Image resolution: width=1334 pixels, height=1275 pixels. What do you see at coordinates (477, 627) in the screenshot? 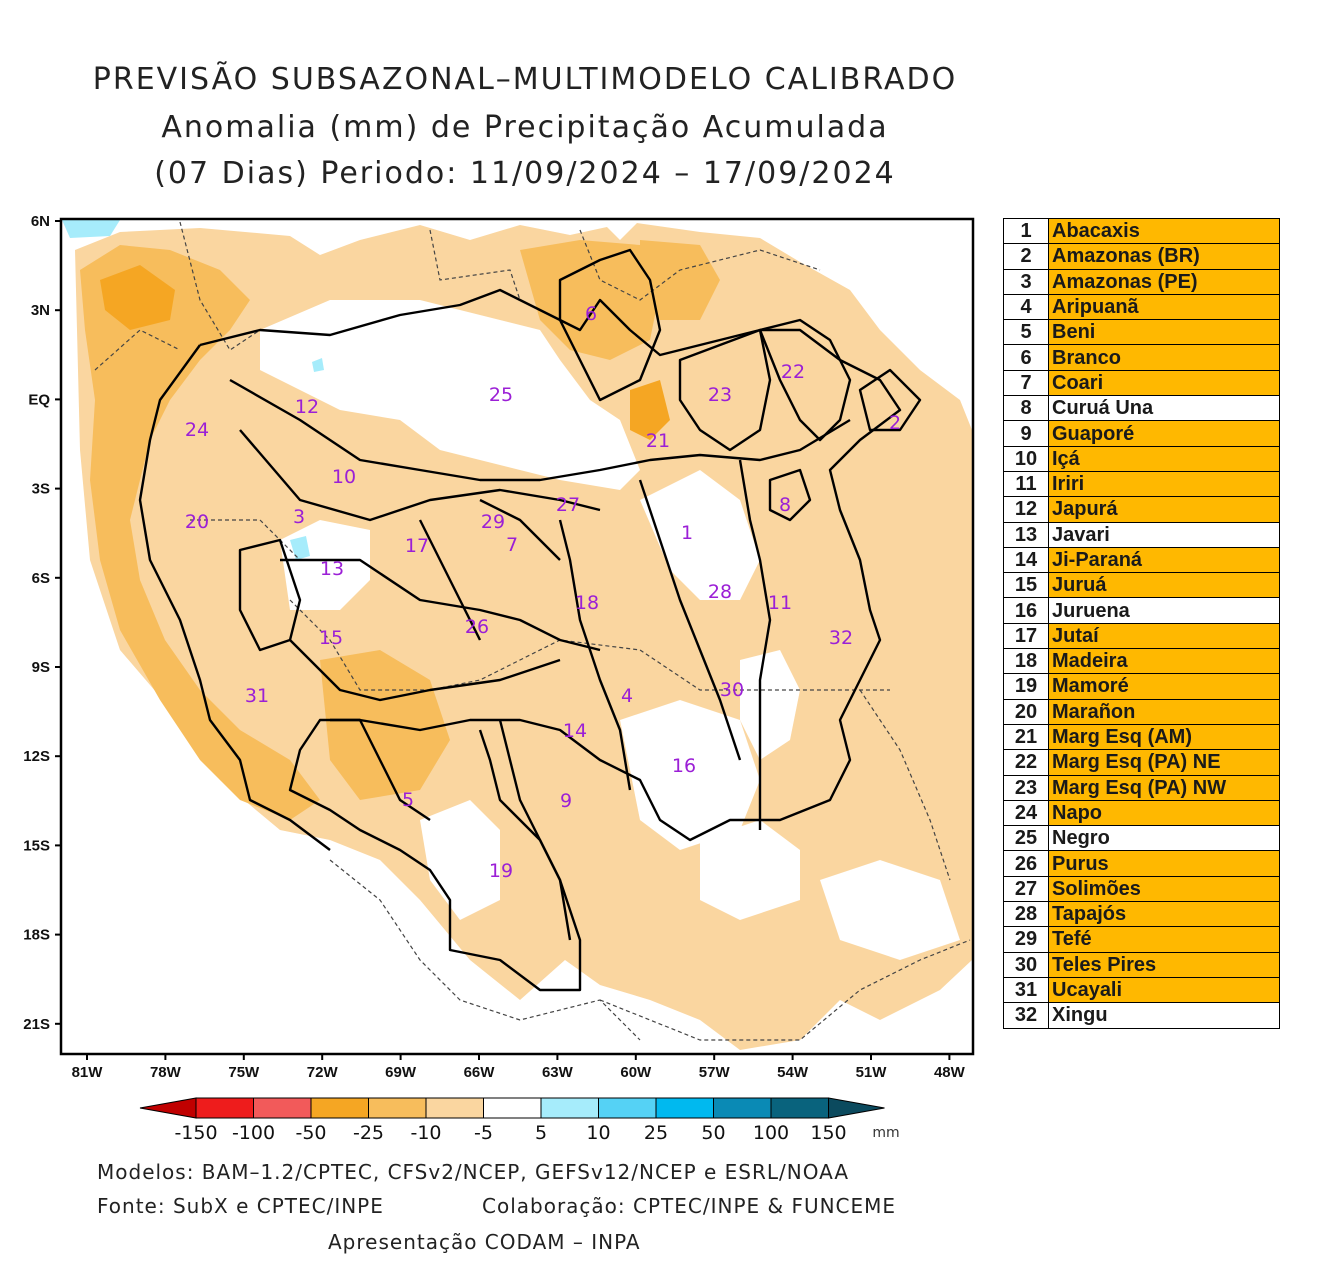
I see `basin-label-26: 26` at bounding box center [477, 627].